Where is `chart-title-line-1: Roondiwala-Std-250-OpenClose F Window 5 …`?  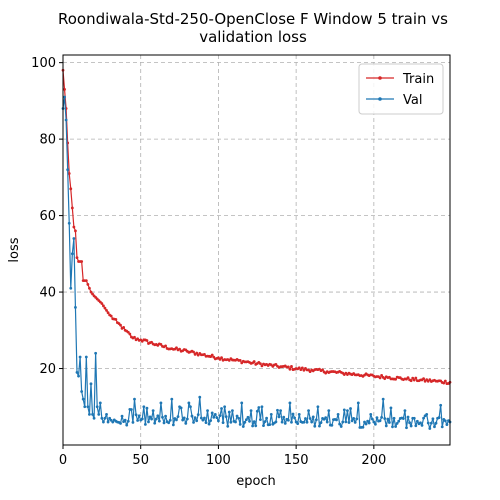
chart-title-line-1: Roondiwala-Std-250-OpenClose F Window 5 … is located at coordinates (253, 19).